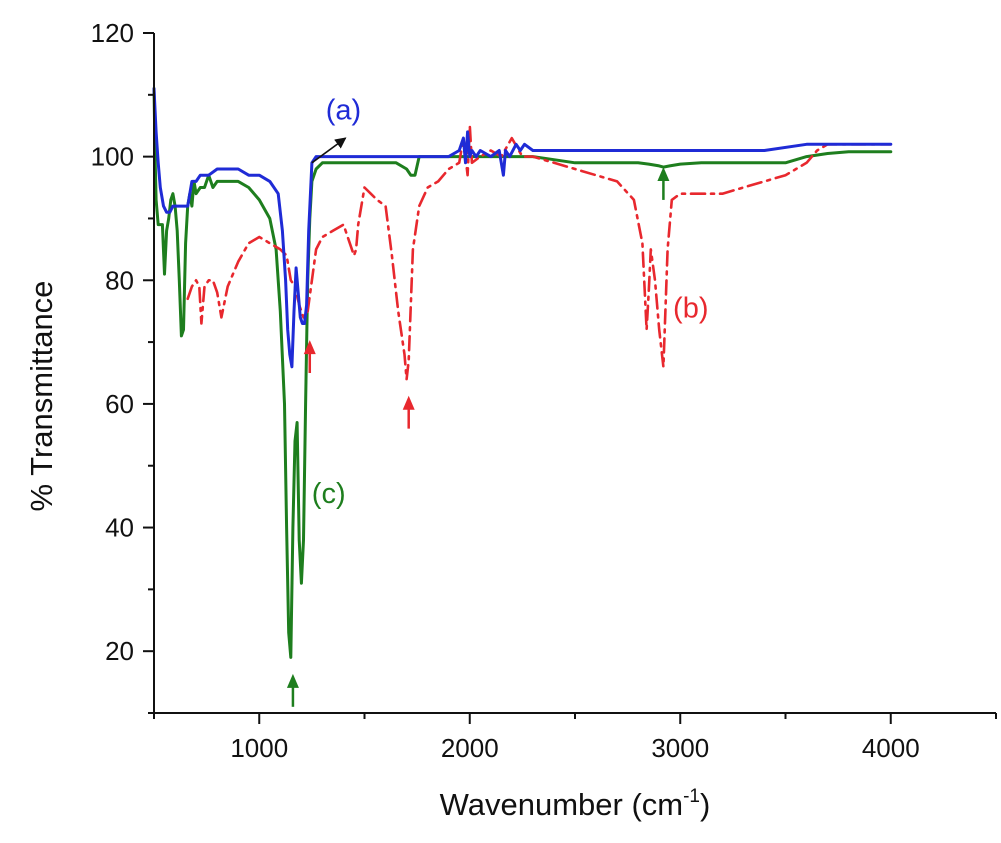 This screenshot has height=843, width=1001. I want to click on x-axis-title: Wavenumber (cm-1), so click(575, 804).